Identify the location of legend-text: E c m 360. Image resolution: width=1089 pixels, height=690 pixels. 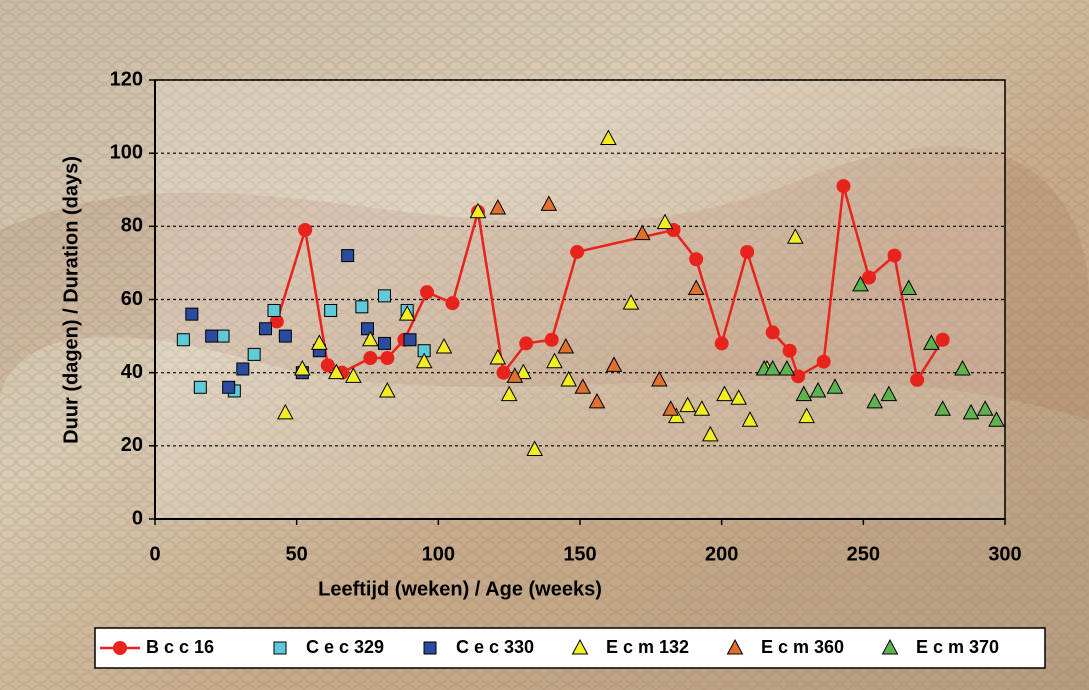
(802, 647).